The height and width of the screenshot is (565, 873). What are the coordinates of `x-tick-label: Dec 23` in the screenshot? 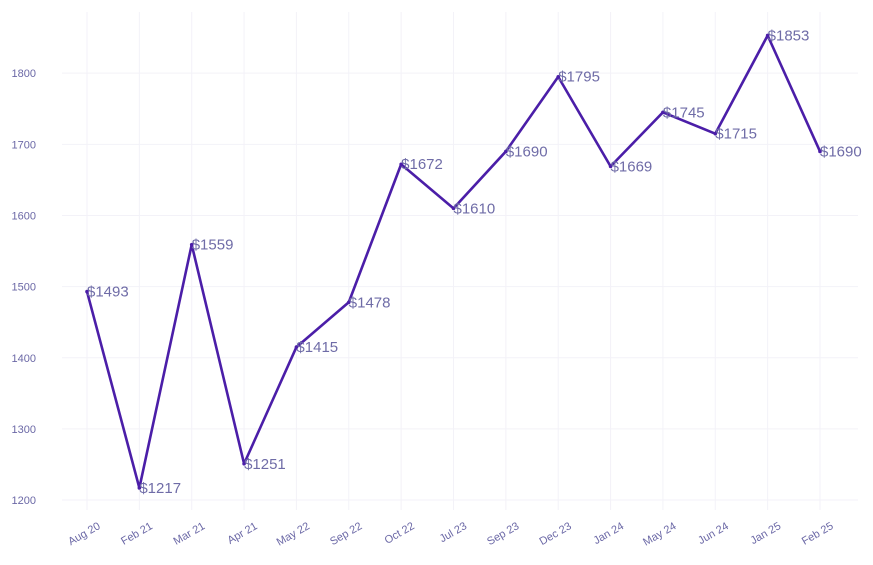 It's located at (556, 534).